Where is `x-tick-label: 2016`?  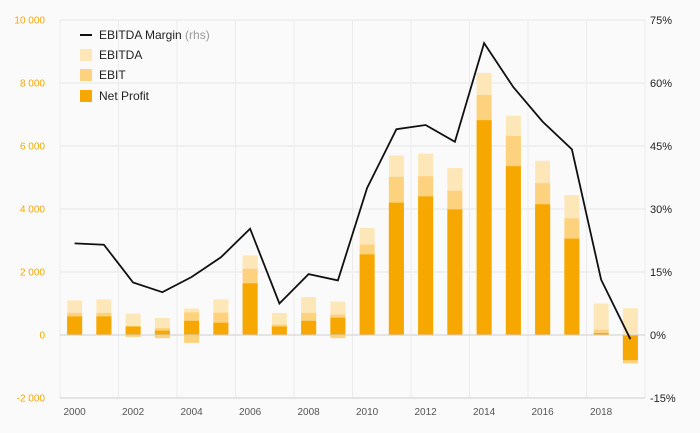
x-tick-label: 2016 is located at coordinates (543, 412).